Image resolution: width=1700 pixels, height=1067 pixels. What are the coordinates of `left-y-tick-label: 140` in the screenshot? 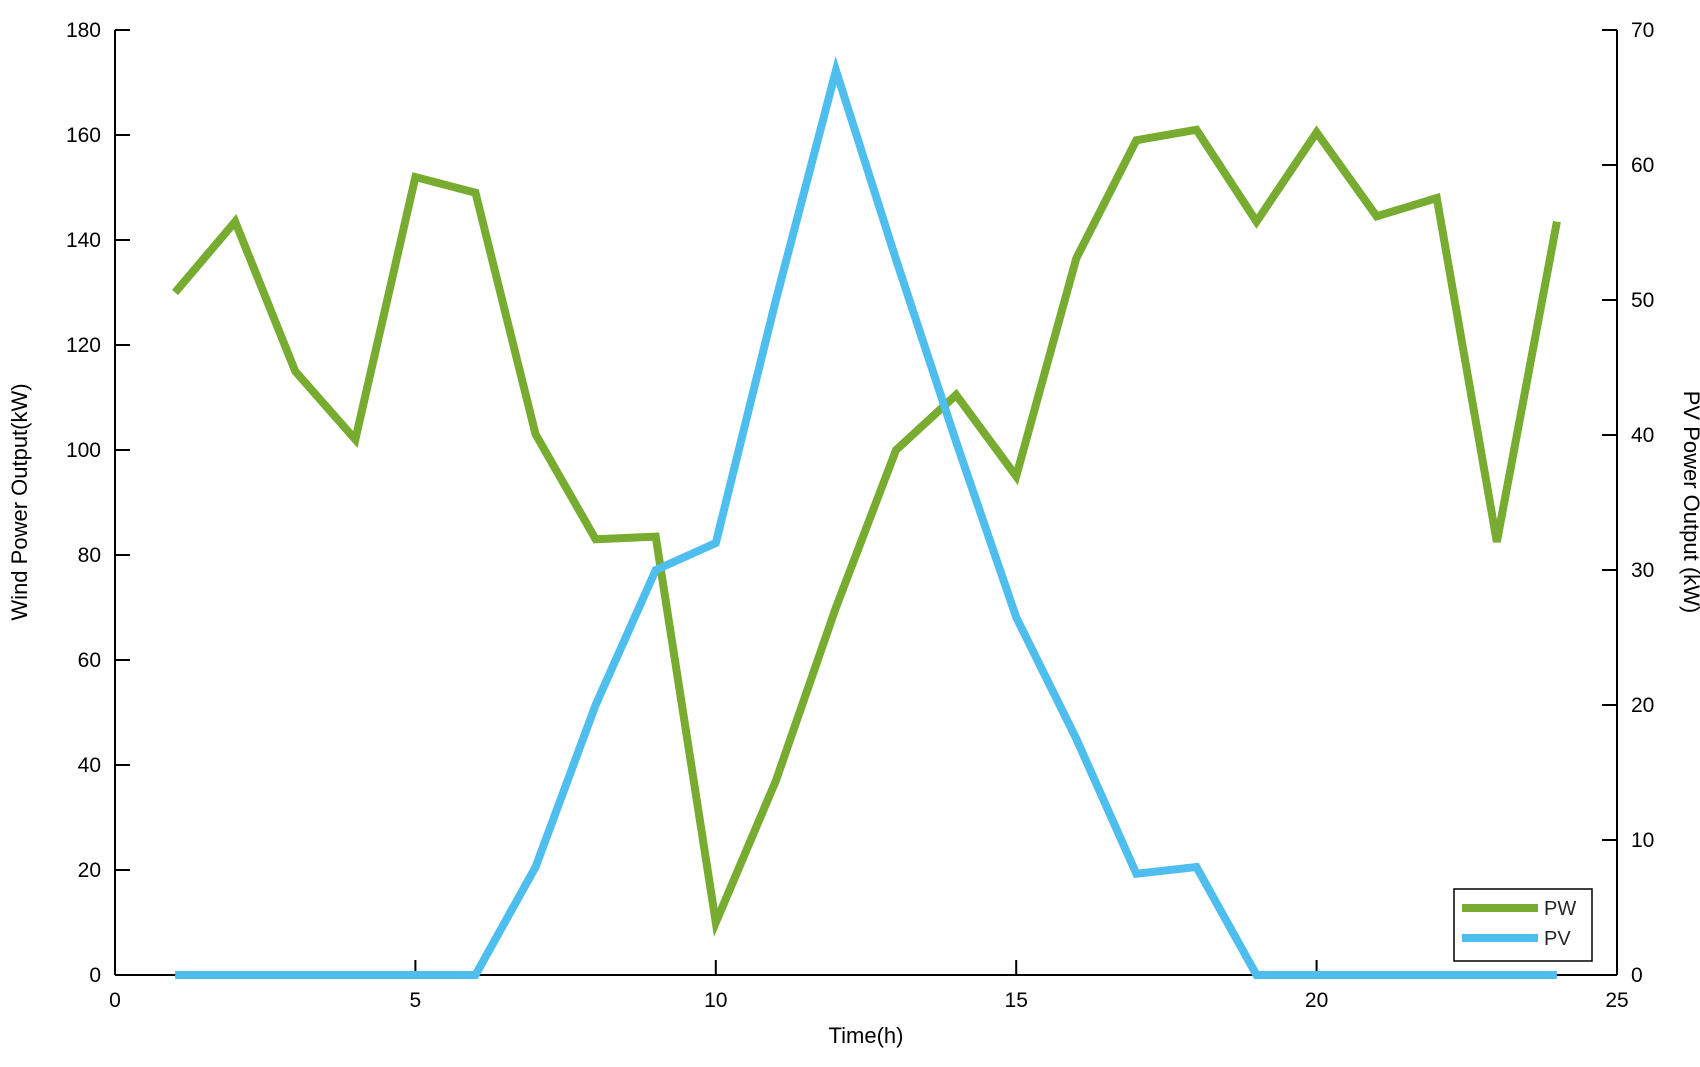 It's located at (83, 240).